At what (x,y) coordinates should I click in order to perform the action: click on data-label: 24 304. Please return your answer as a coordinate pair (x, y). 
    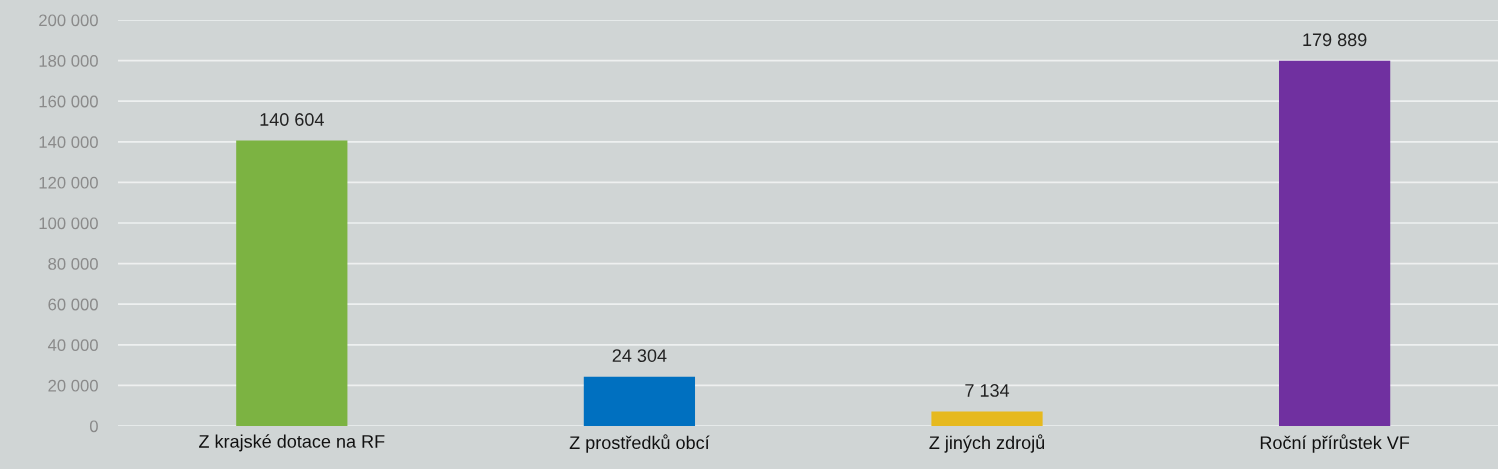
    Looking at the image, I should click on (639, 355).